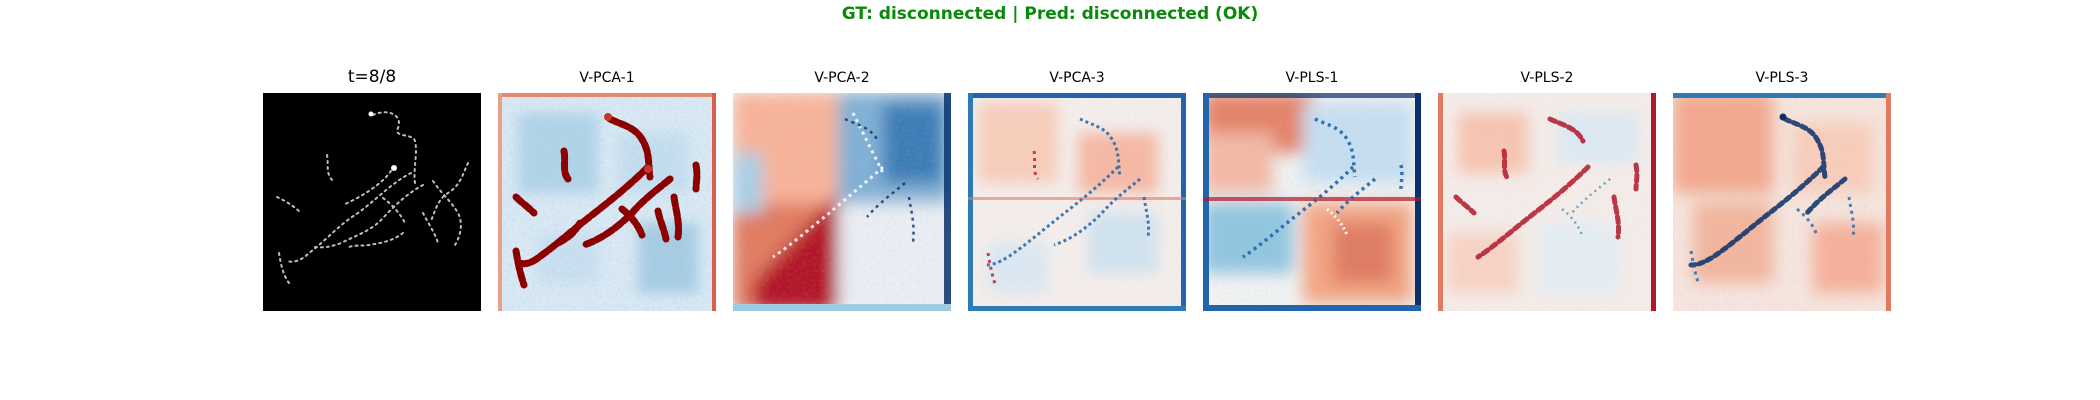  What do you see at coordinates (1782, 78) in the screenshot?
I see `panel-title-vpls3: V-PLS-3` at bounding box center [1782, 78].